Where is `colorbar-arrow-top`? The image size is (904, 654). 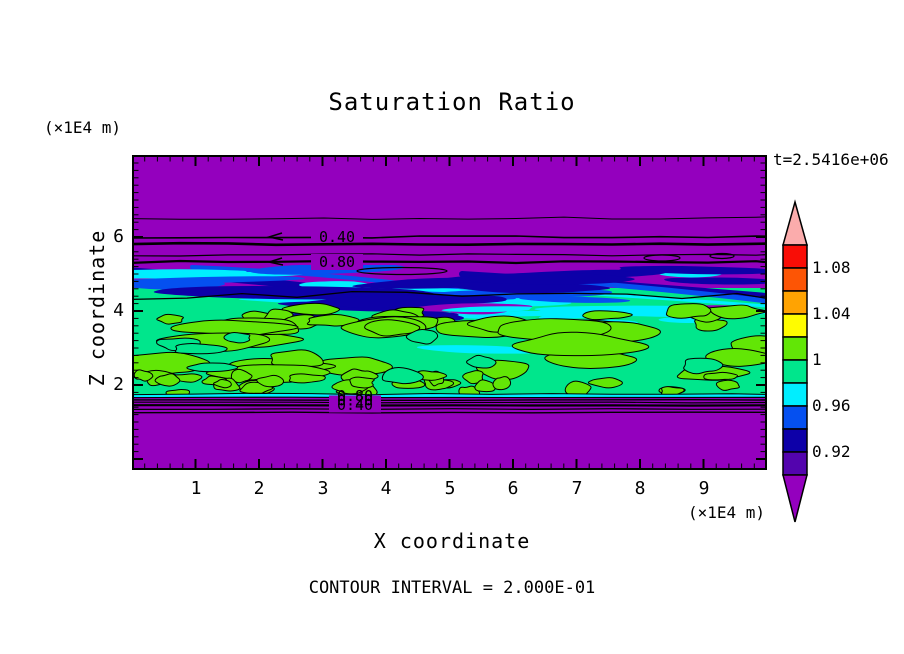
colorbar-arrow-top is located at coordinates (795, 222).